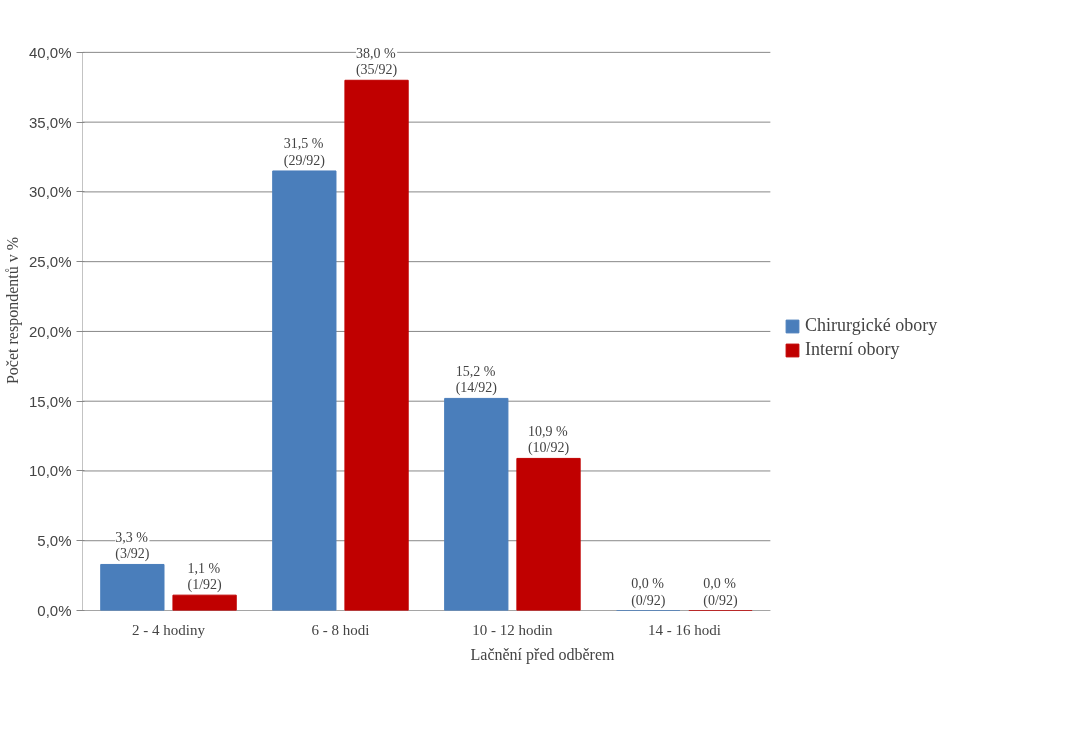 This screenshot has width=1076, height=740. I want to click on data-label: 31,5 % (29/92), so click(304, 152).